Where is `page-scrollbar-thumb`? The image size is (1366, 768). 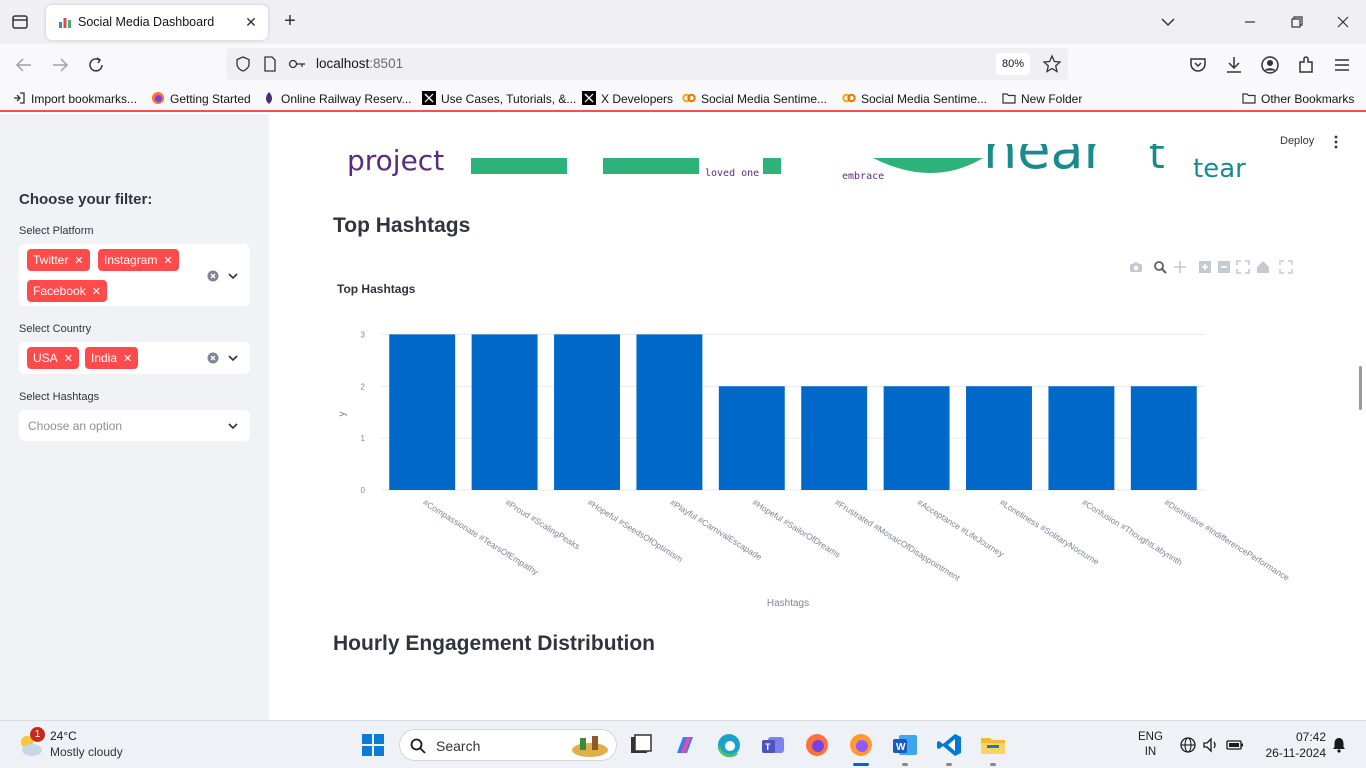 page-scrollbar-thumb is located at coordinates (1360, 388).